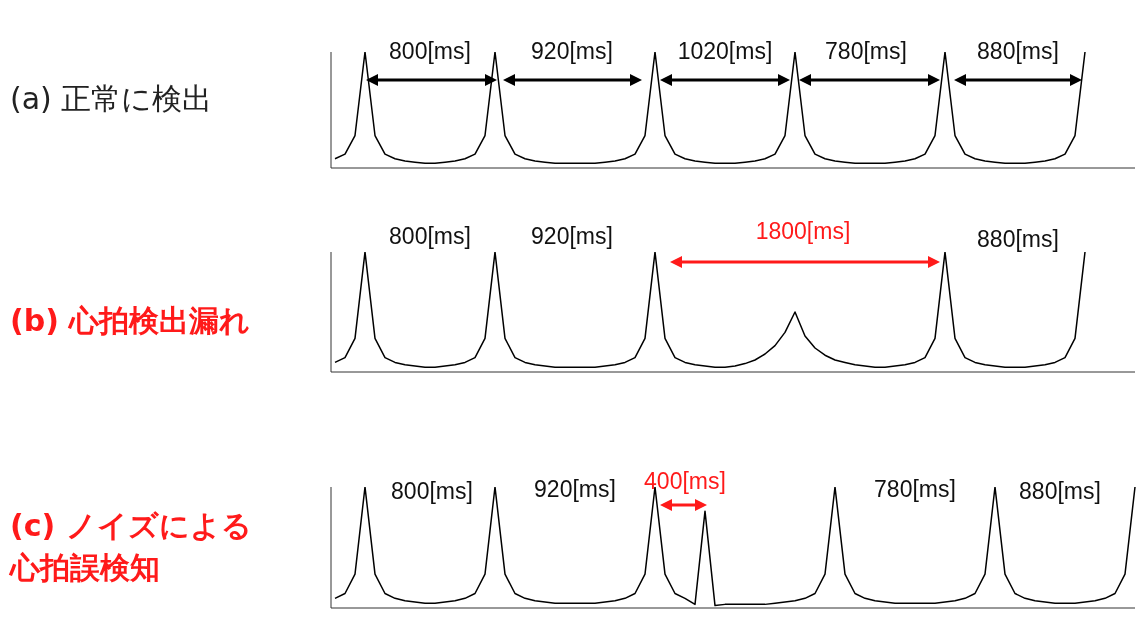 This screenshot has width=1138, height=620. Describe the element at coordinates (131, 321) in the screenshot. I see `text: (b) 心拍検出漏れ` at that location.